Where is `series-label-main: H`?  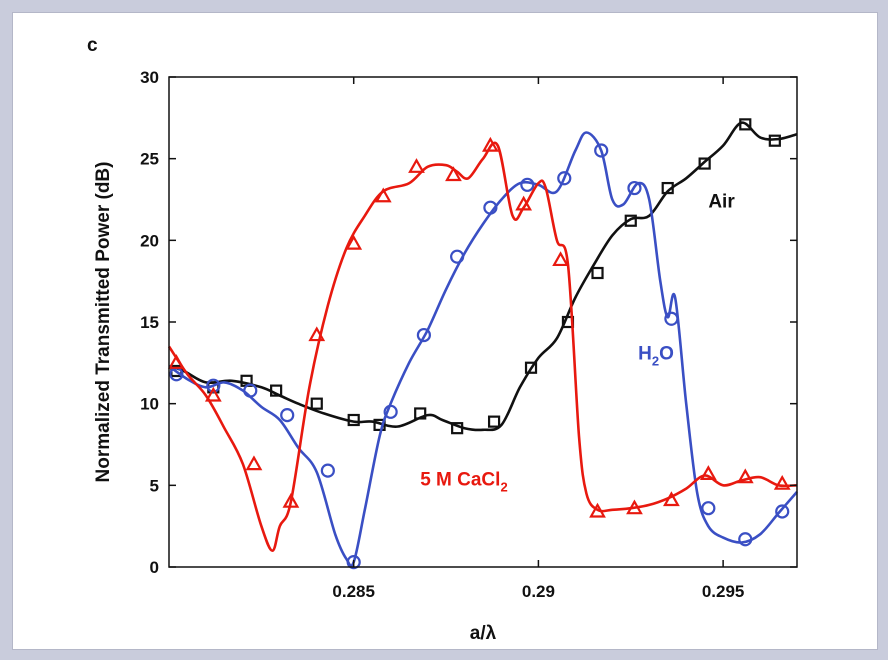 series-label-main: H is located at coordinates (645, 354).